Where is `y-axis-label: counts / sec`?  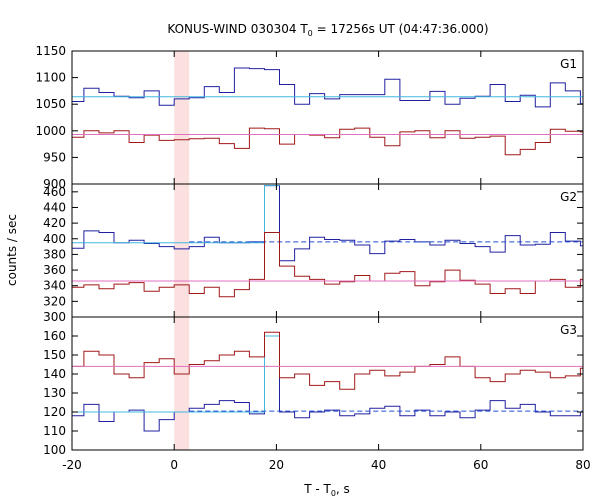 y-axis-label: counts / sec is located at coordinates (12, 250).